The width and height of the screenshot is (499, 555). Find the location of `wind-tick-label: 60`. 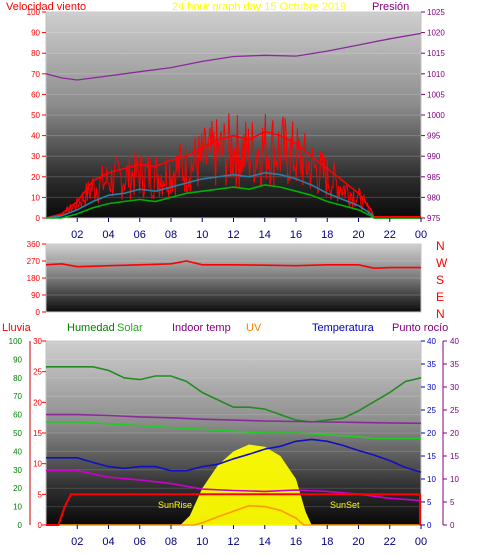

wind-tick-label: 60 is located at coordinates (35, 94).